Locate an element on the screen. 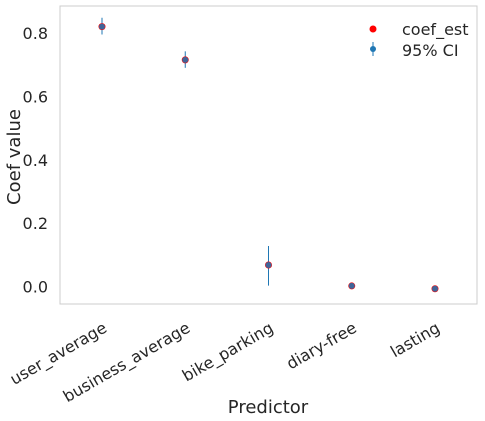 The image size is (485, 421). legend-ci-marker is located at coordinates (373, 49).